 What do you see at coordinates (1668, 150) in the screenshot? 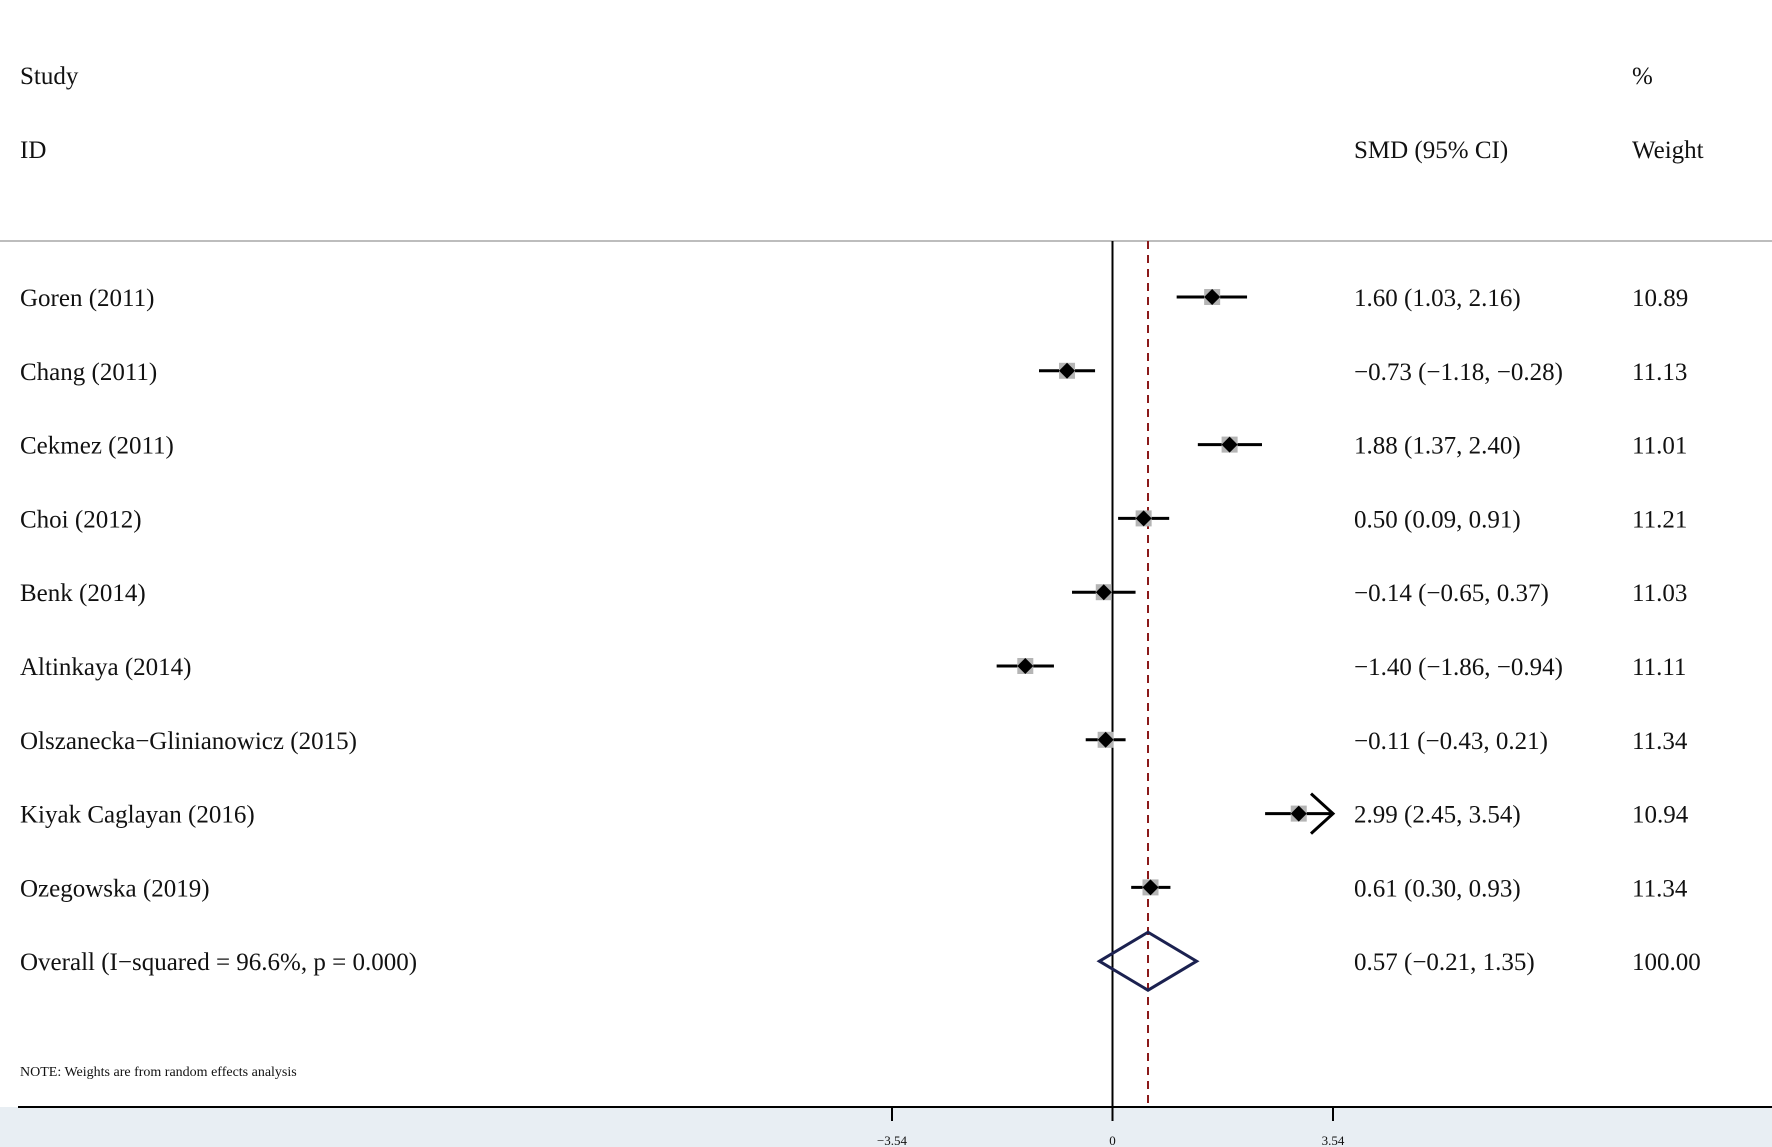
I see `header-weight: Weight` at bounding box center [1668, 150].